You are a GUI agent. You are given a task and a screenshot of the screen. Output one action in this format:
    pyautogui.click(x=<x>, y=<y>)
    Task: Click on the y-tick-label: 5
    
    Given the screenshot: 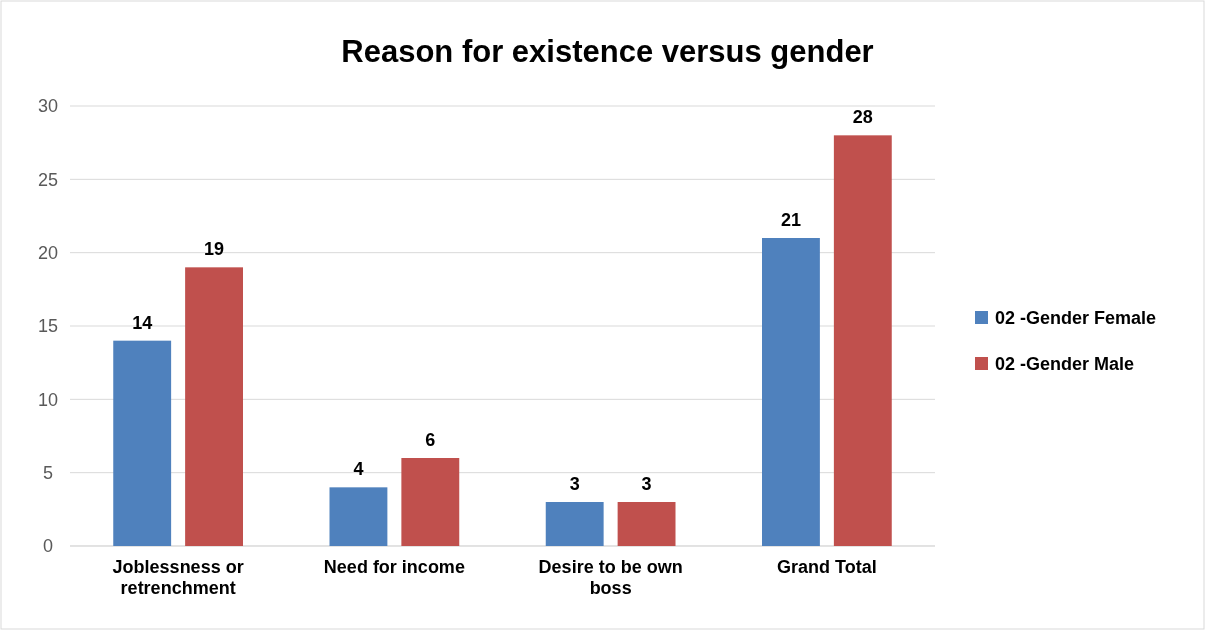 What is the action you would take?
    pyautogui.click(x=48, y=472)
    